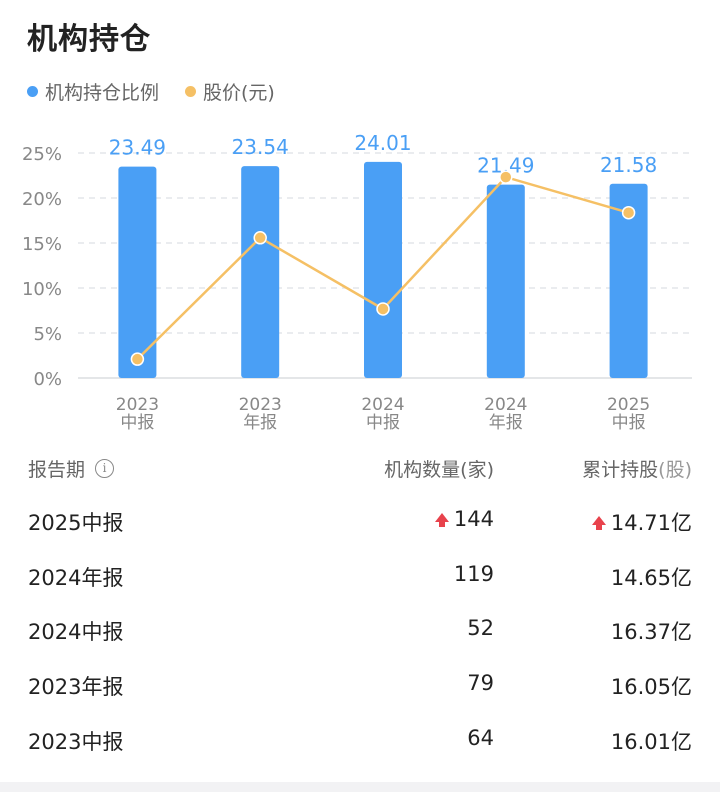  Describe the element at coordinates (42, 199) in the screenshot. I see `y-tick-label: 20%` at that location.